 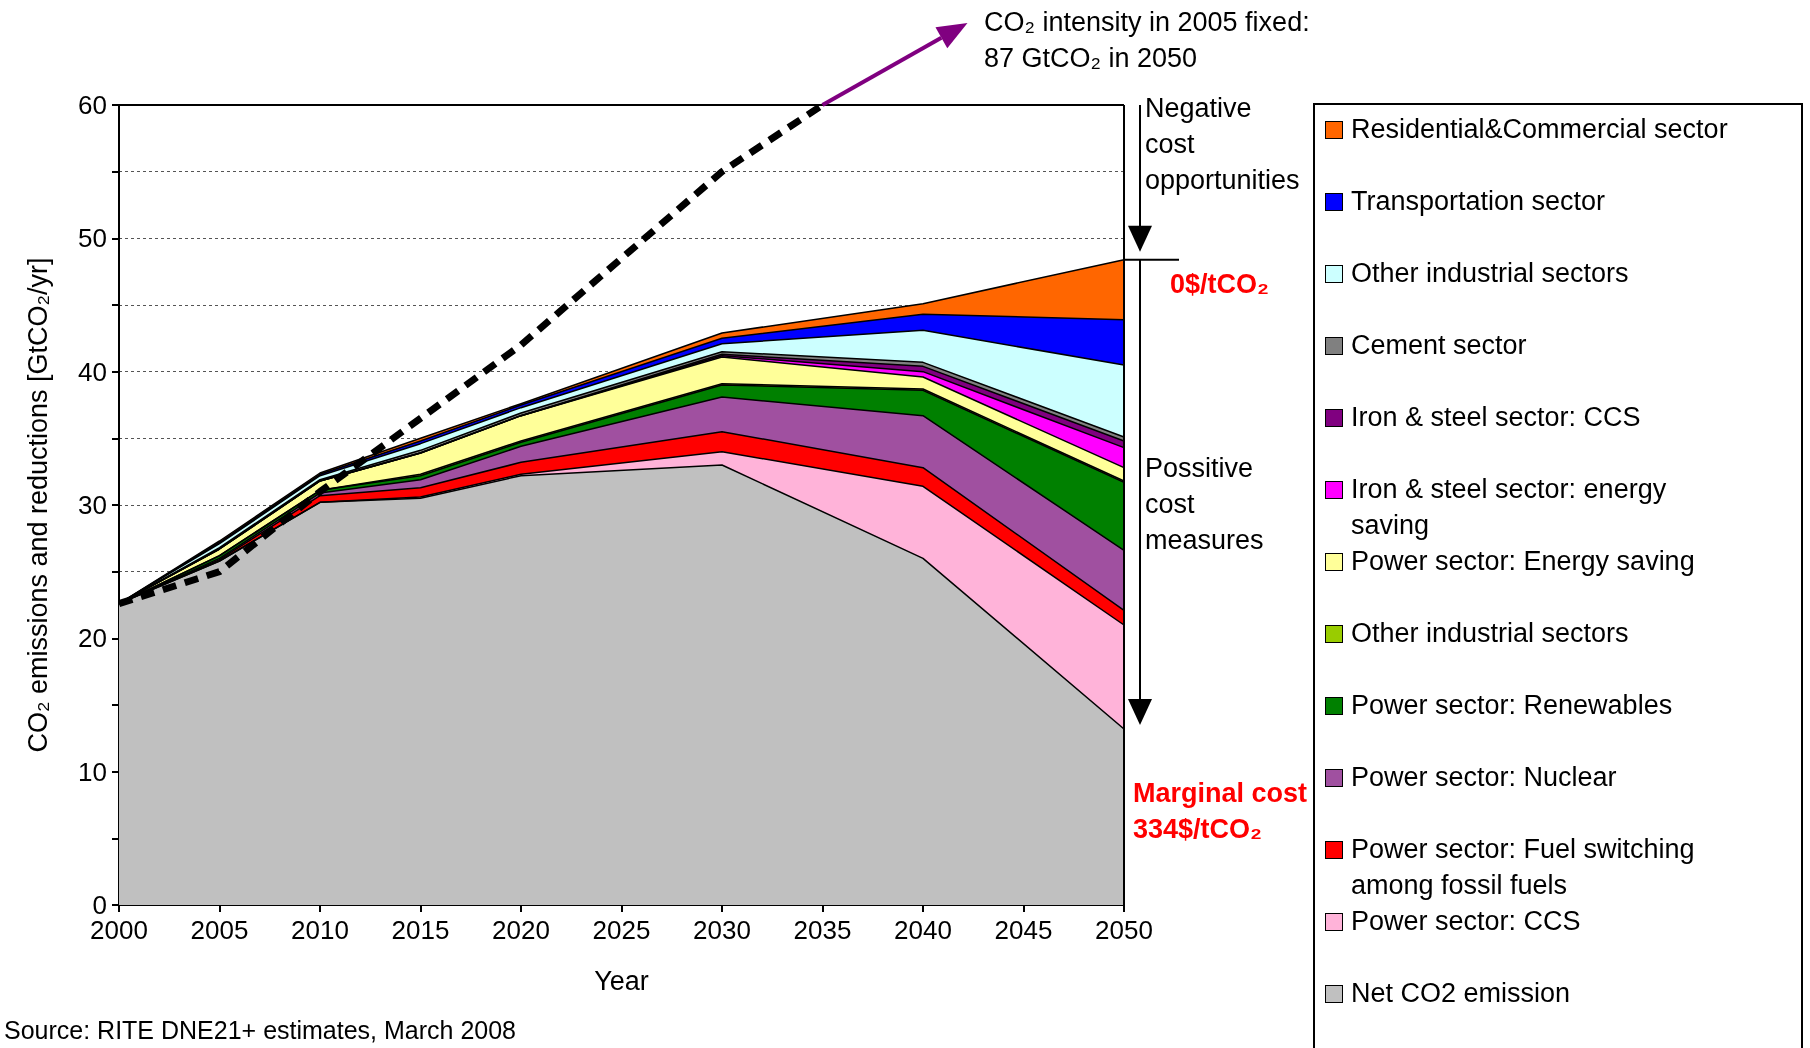 I want to click on legend-label: Net CO2 emission, so click(x=1461, y=993).